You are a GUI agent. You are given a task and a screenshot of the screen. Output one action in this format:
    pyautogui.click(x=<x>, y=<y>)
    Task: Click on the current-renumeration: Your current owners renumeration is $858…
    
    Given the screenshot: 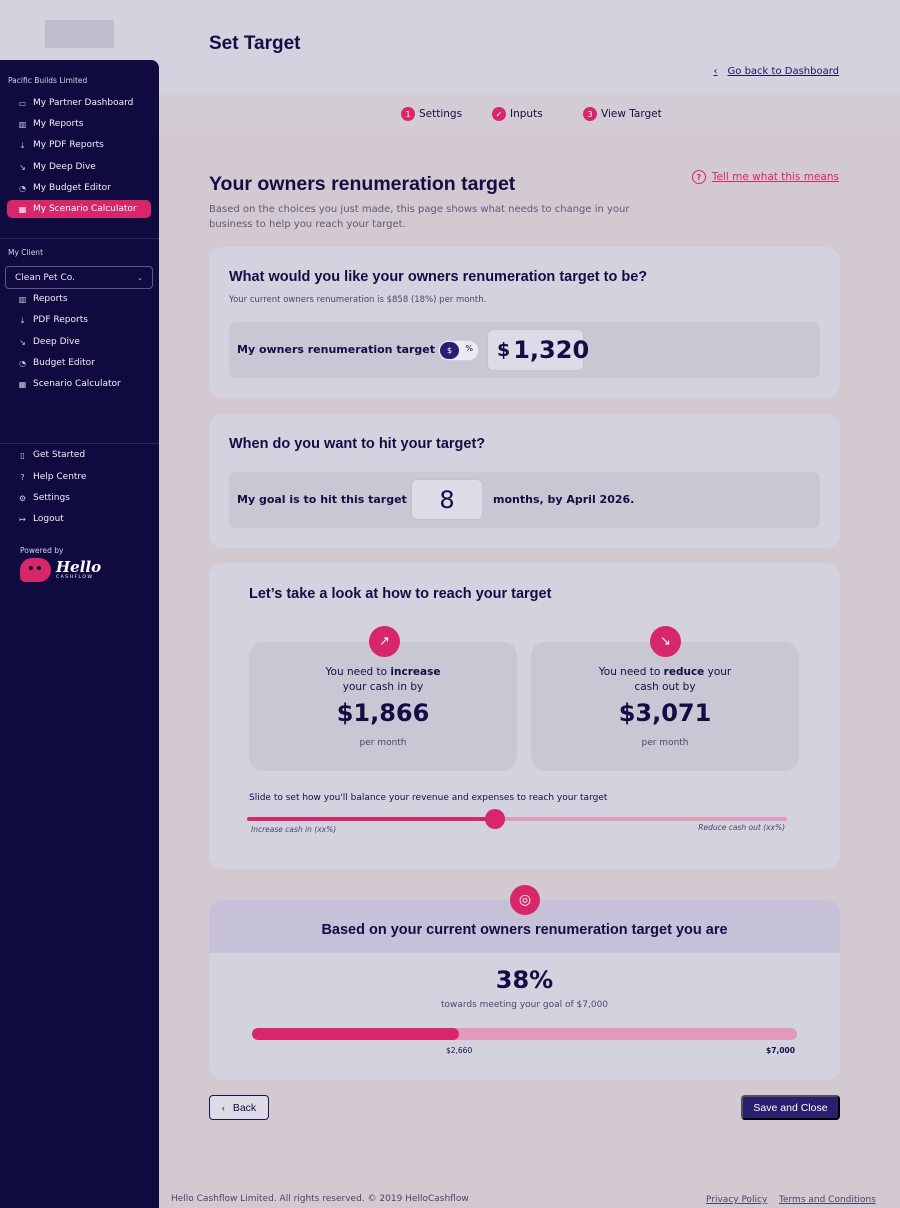 What is the action you would take?
    pyautogui.click(x=358, y=300)
    